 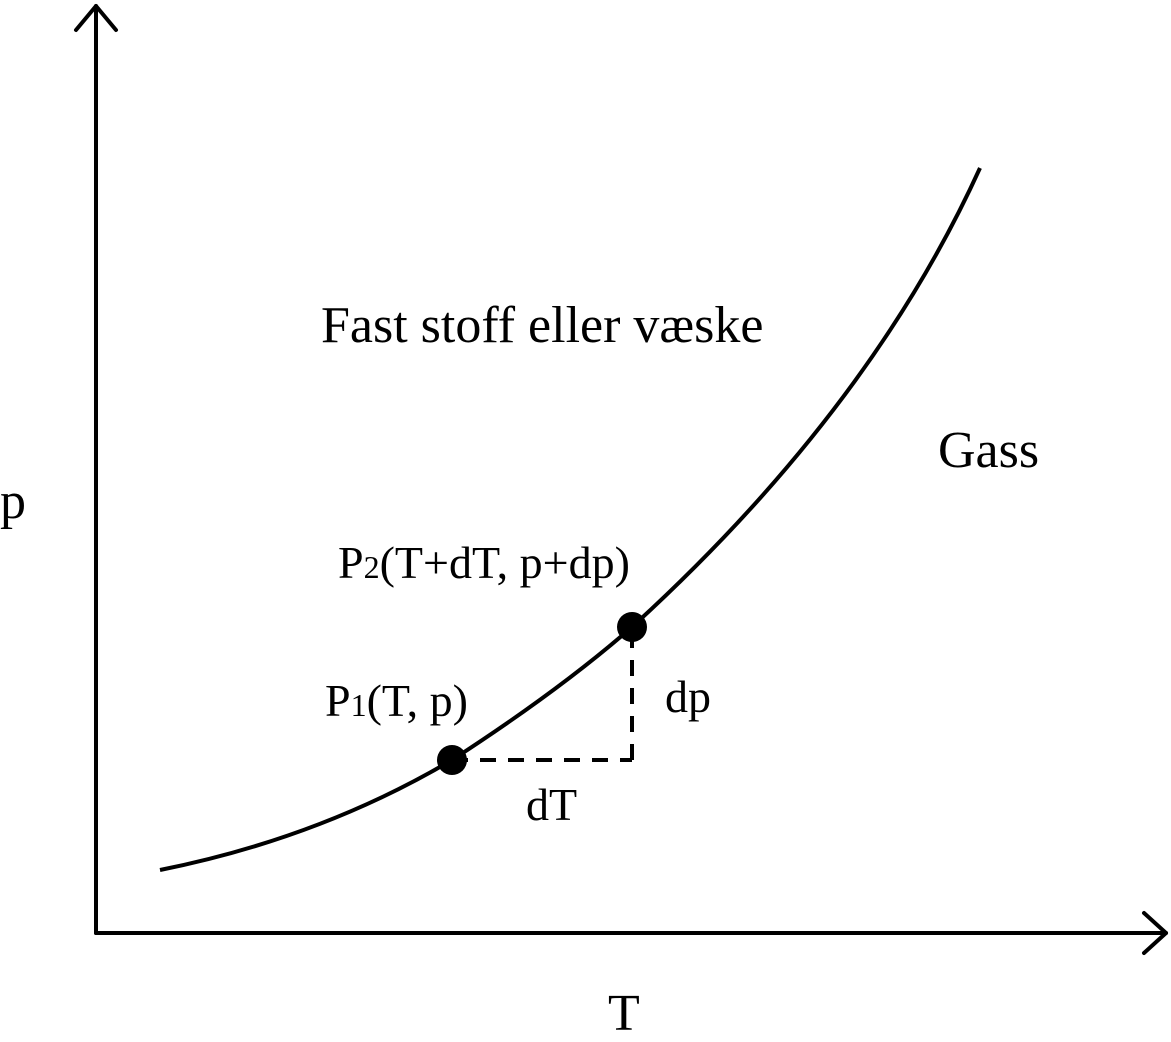 What do you see at coordinates (988, 450) in the screenshot?
I see `region-label-gas: Gass` at bounding box center [988, 450].